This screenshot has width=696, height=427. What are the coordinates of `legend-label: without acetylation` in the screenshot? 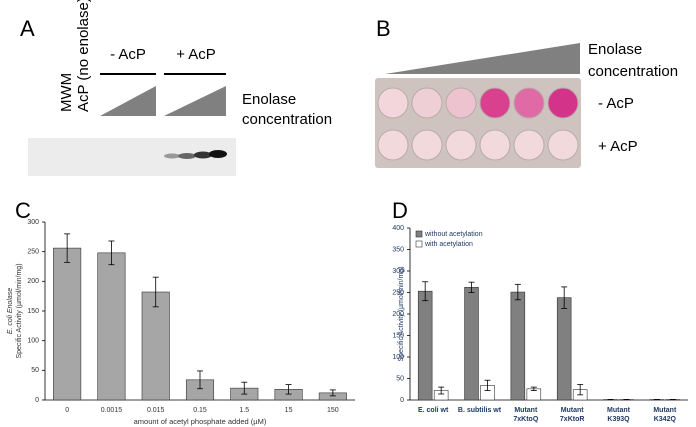 It's located at (453, 234).